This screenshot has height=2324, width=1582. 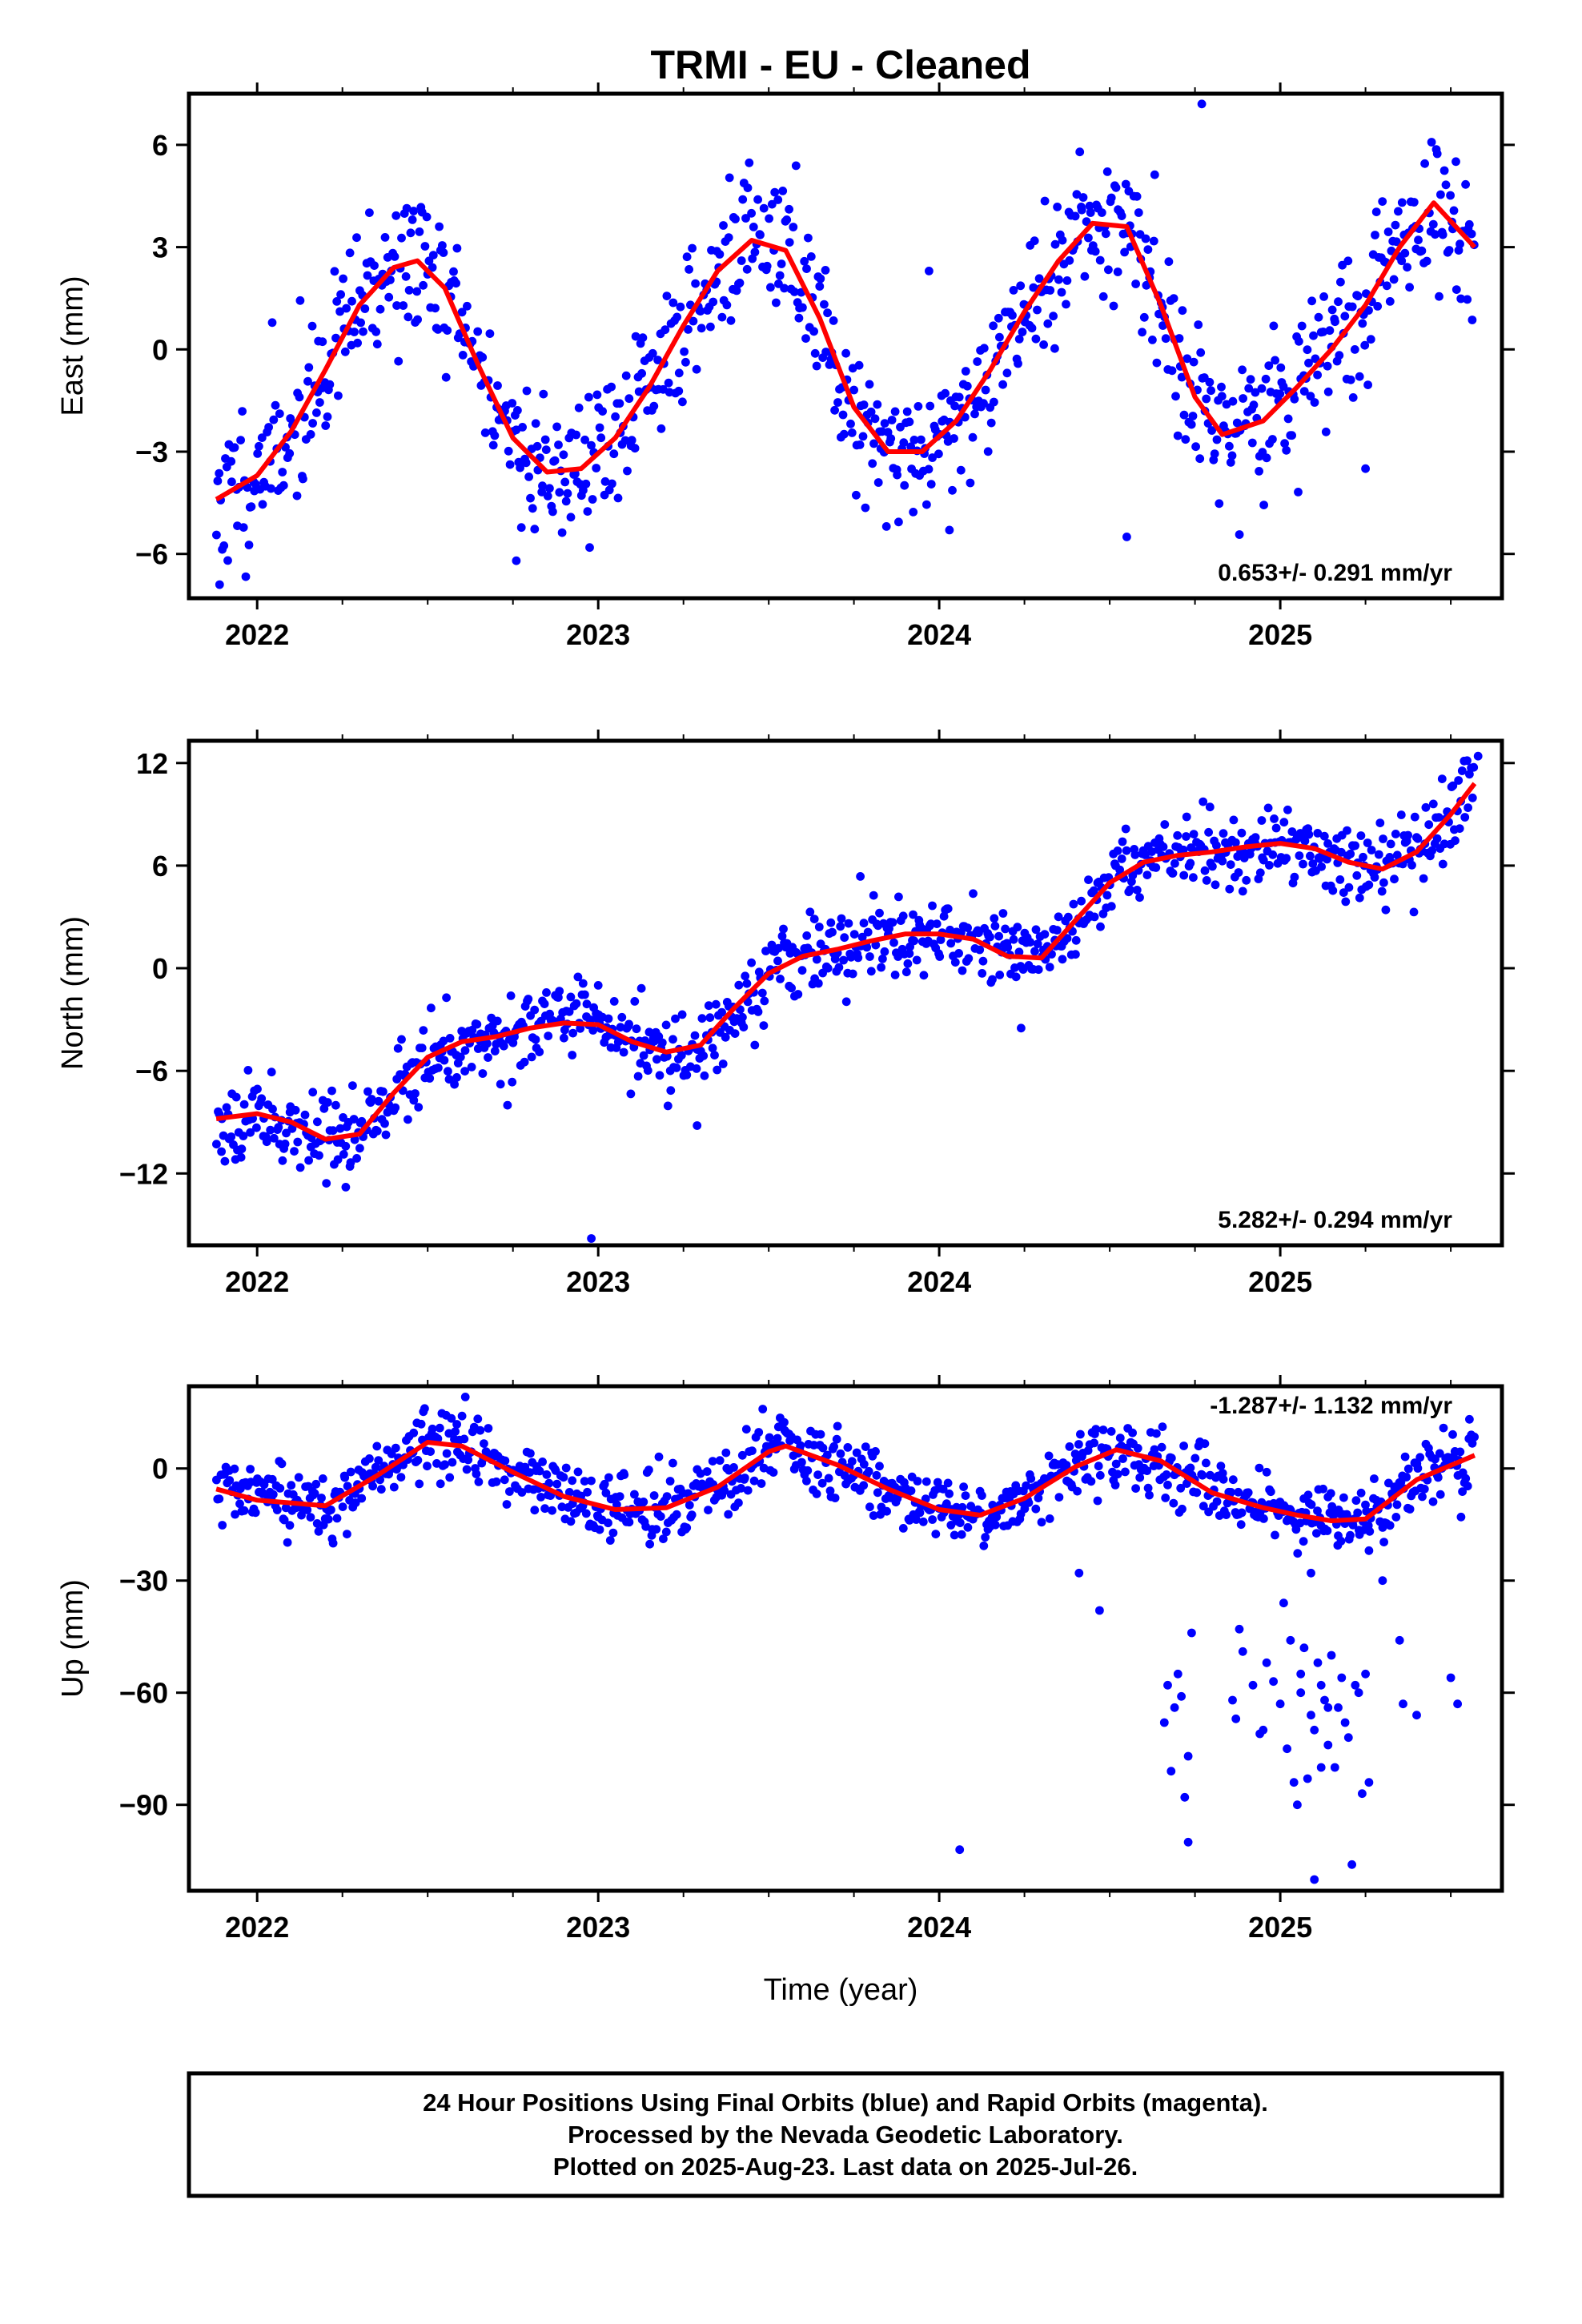 I want to click on footer-frame, so click(x=846, y=2134).